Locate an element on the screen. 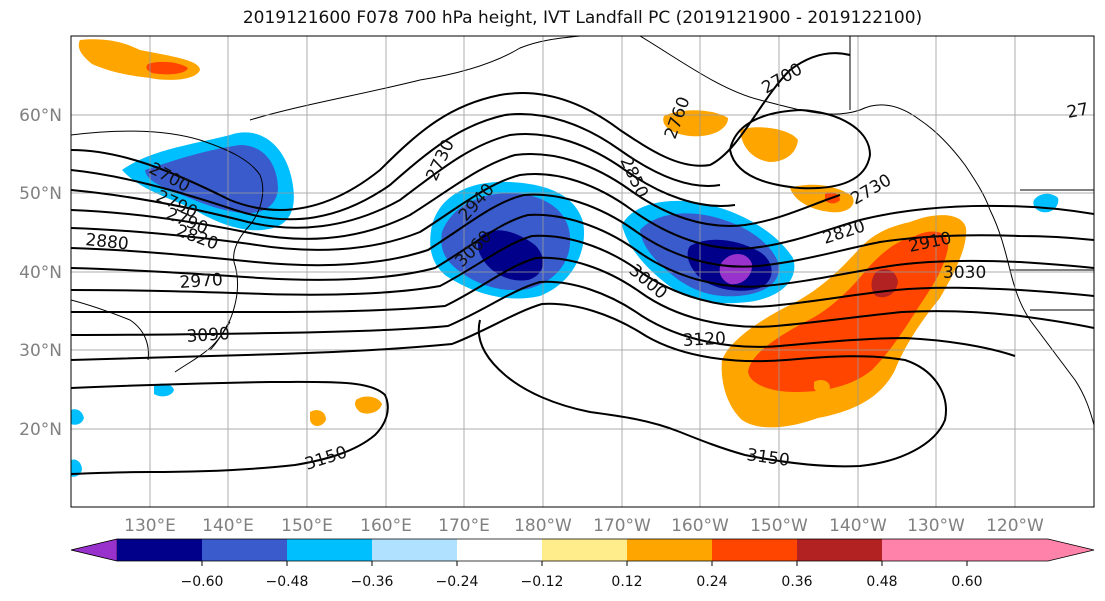 The width and height of the screenshot is (1105, 601). colorbar-tick-label: −0.48 is located at coordinates (287, 582).